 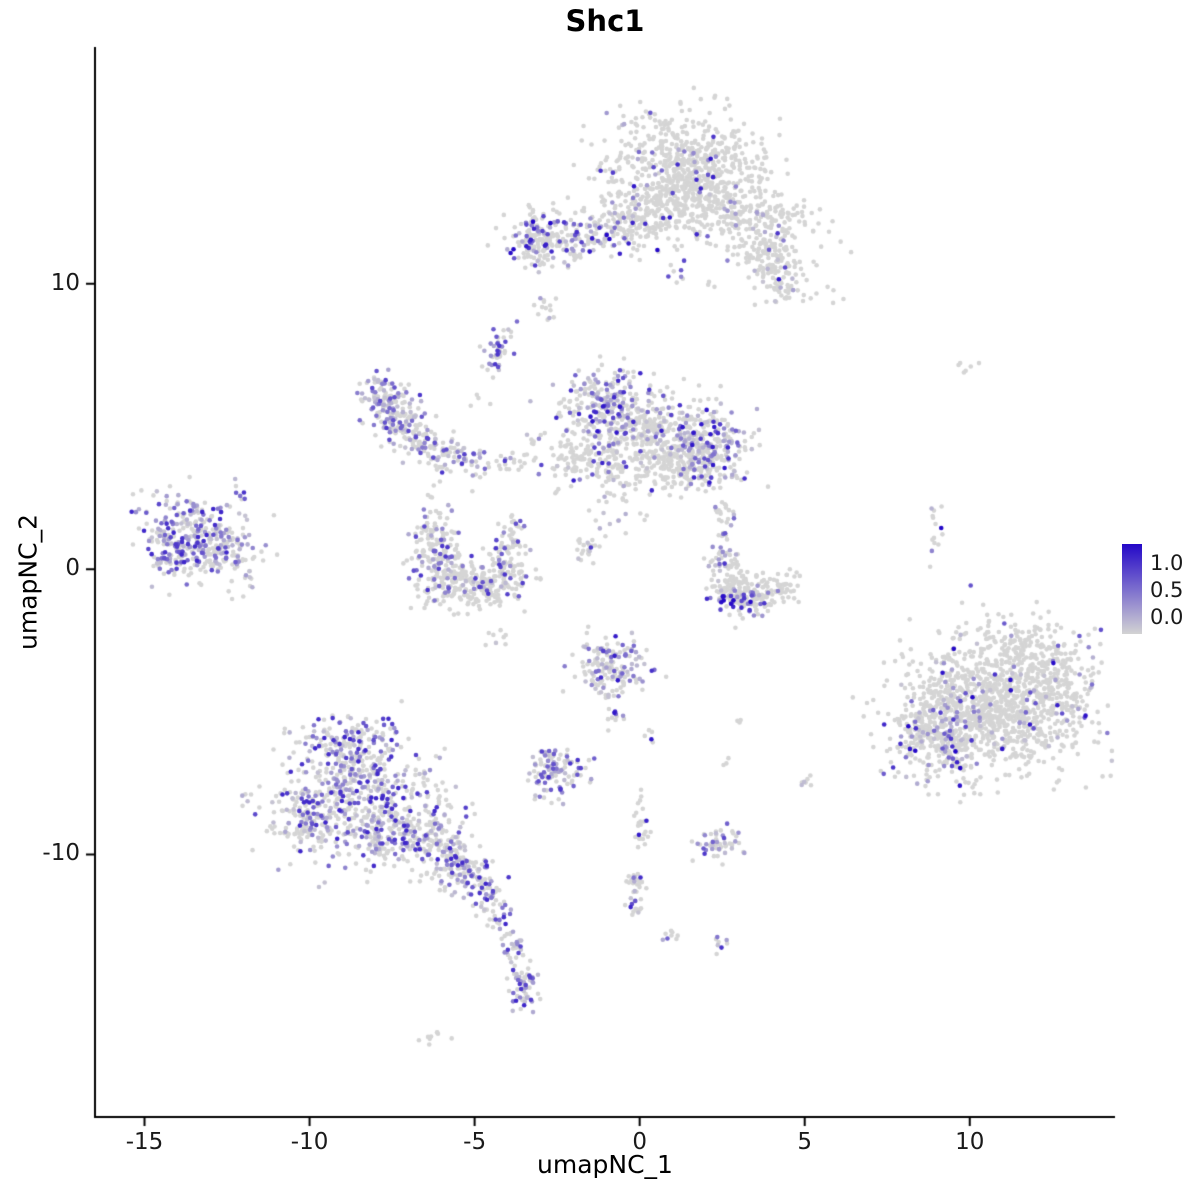 What do you see at coordinates (28, 582) in the screenshot?
I see `y-axis-label: umapNC_2` at bounding box center [28, 582].